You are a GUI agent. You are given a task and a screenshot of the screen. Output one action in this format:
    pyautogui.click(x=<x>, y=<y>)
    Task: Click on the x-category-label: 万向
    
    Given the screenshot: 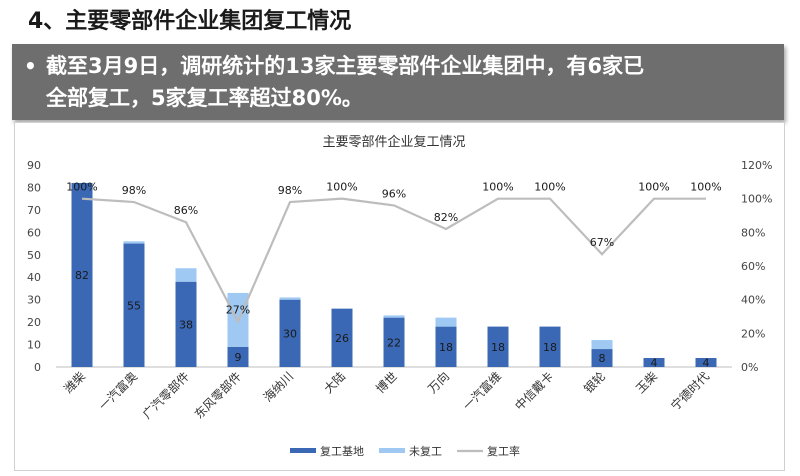 What is the action you would take?
    pyautogui.click(x=439, y=383)
    